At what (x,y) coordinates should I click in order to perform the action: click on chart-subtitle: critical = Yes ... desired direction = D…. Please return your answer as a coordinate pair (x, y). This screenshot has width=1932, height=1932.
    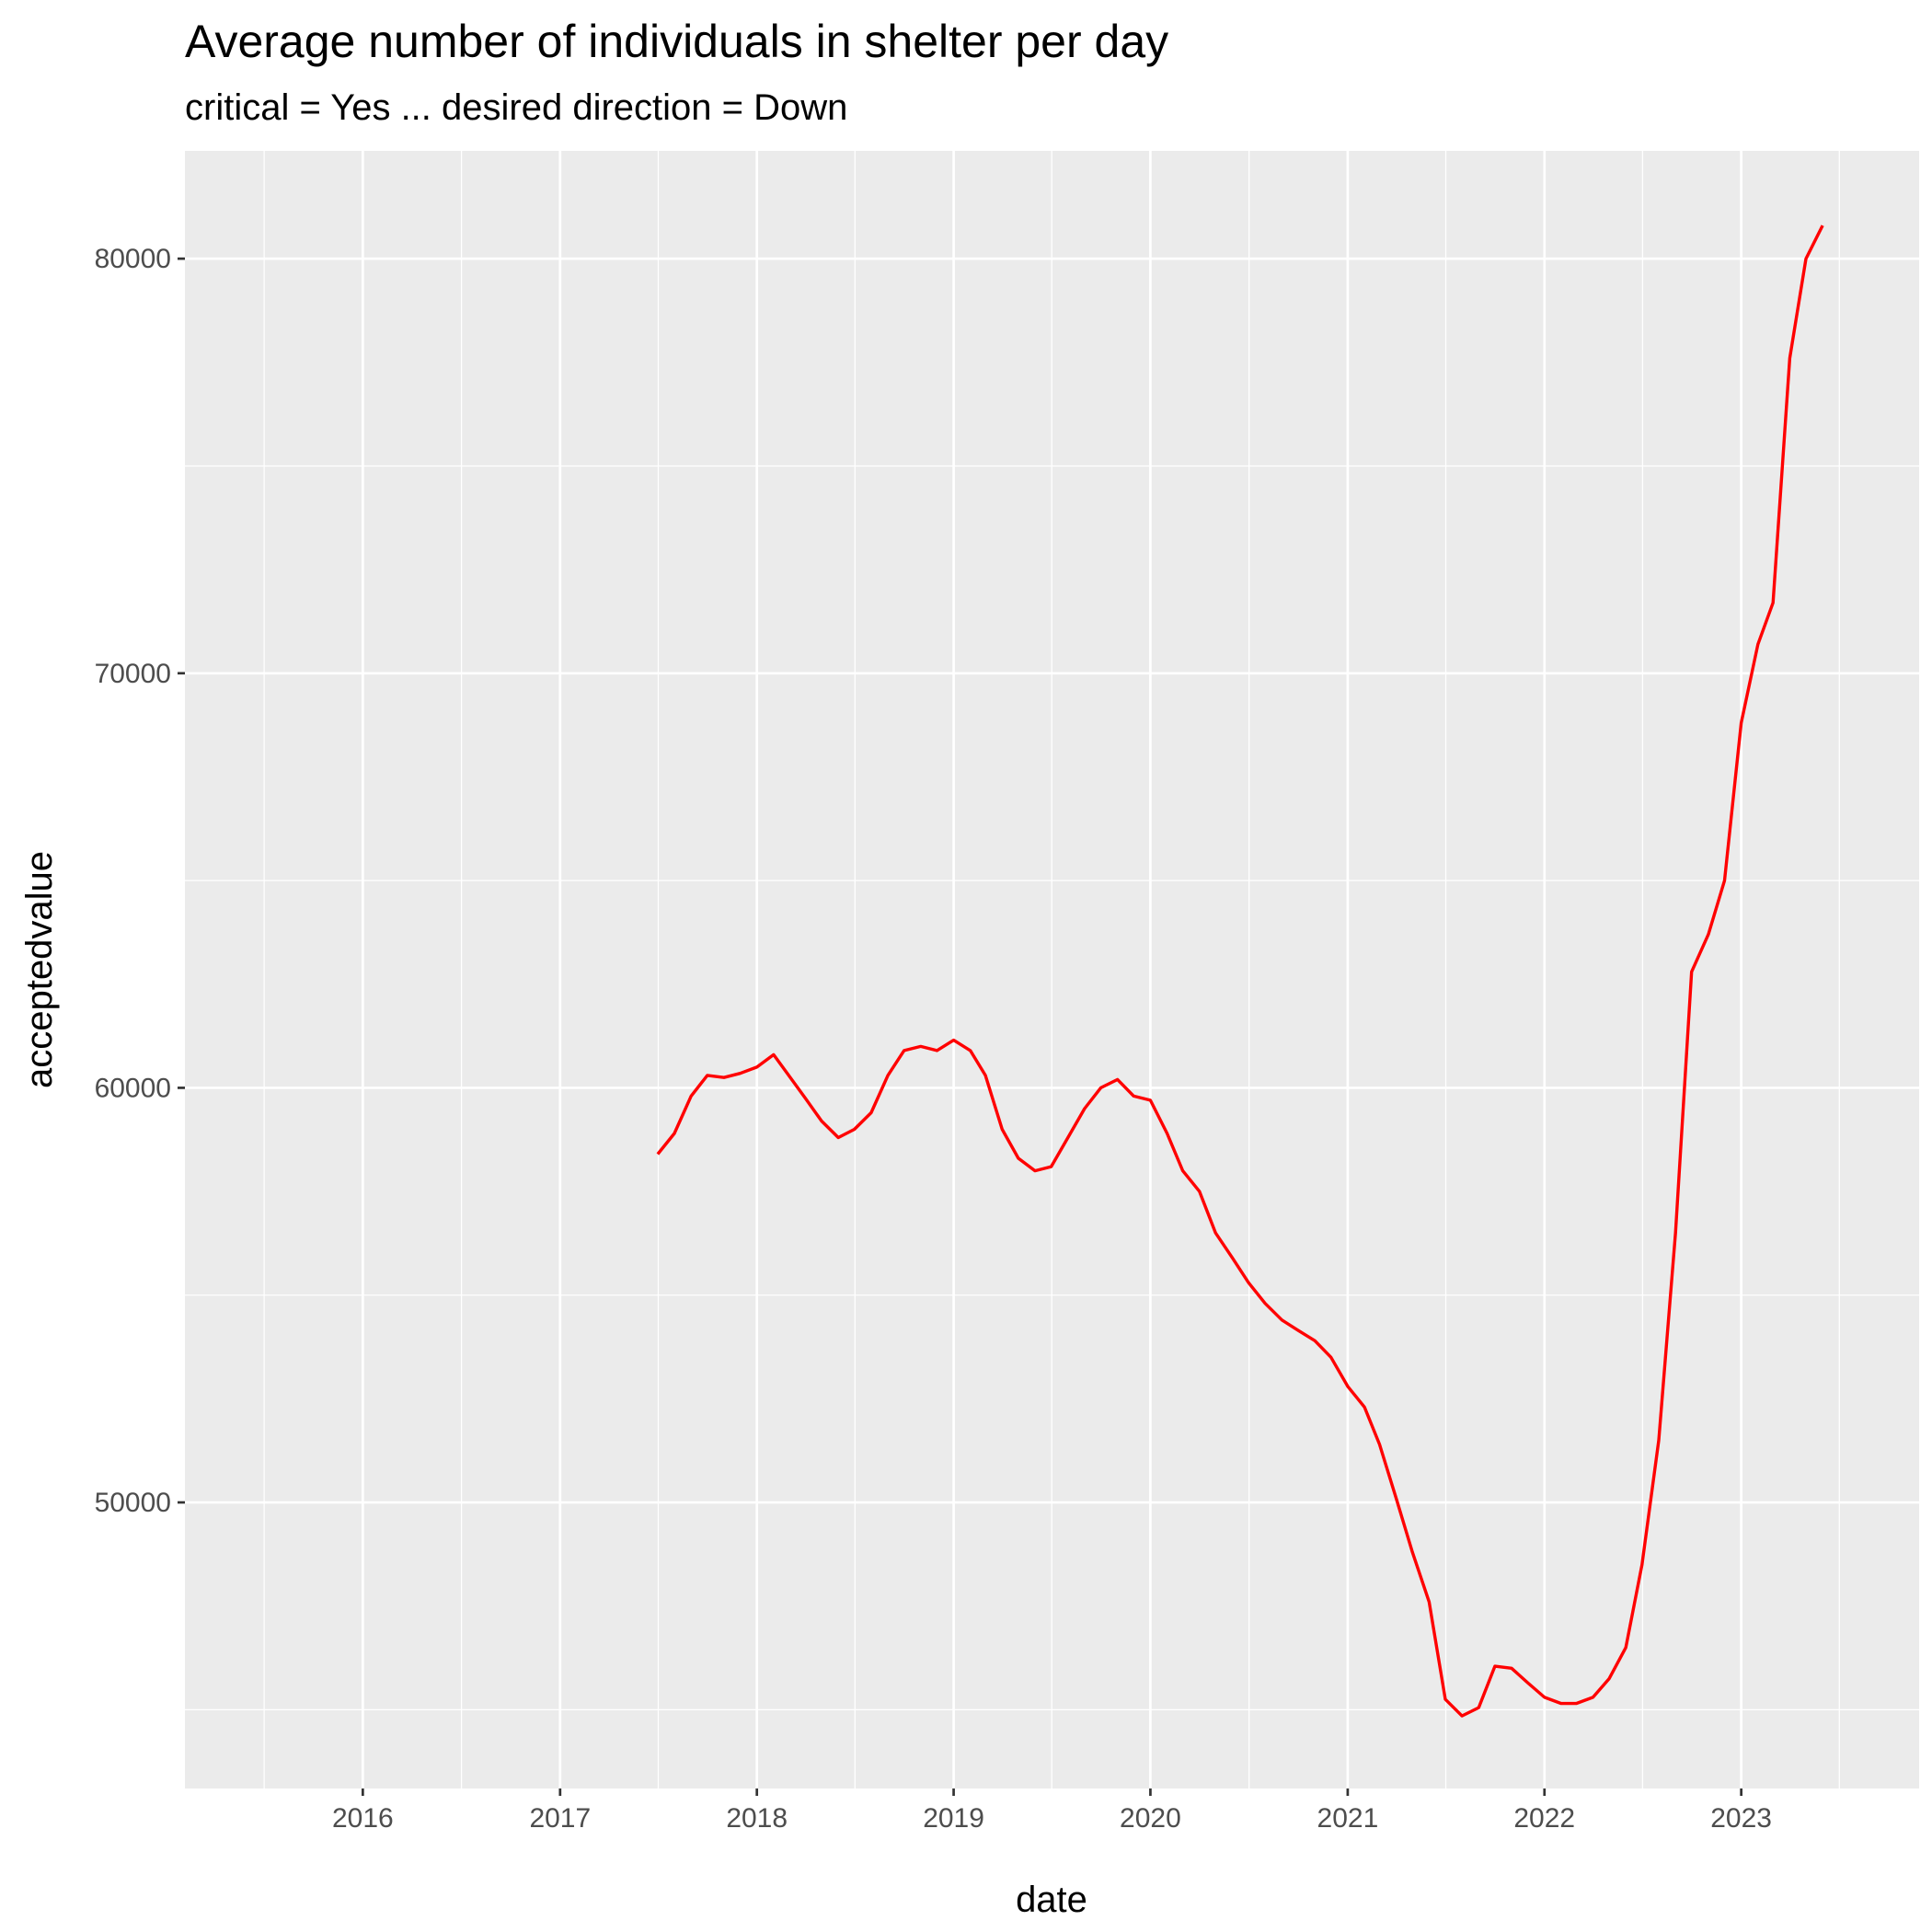
    Looking at the image, I should click on (516, 107).